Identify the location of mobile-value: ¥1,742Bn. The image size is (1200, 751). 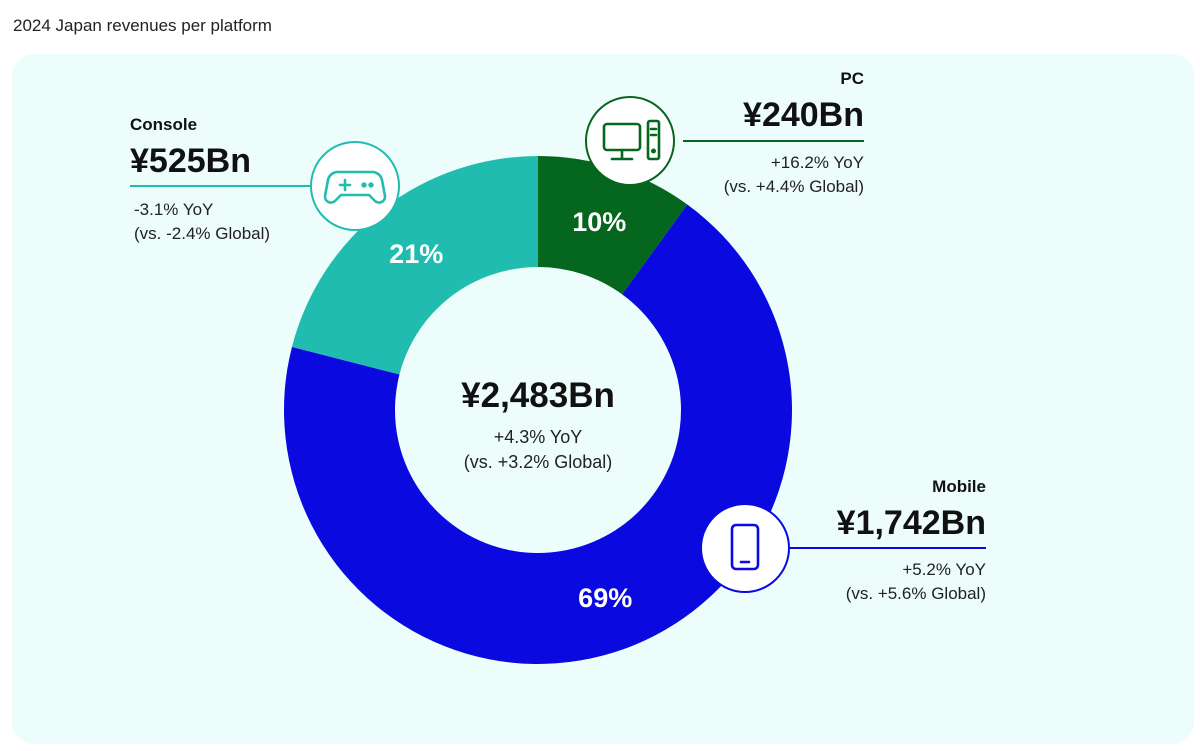
(911, 523).